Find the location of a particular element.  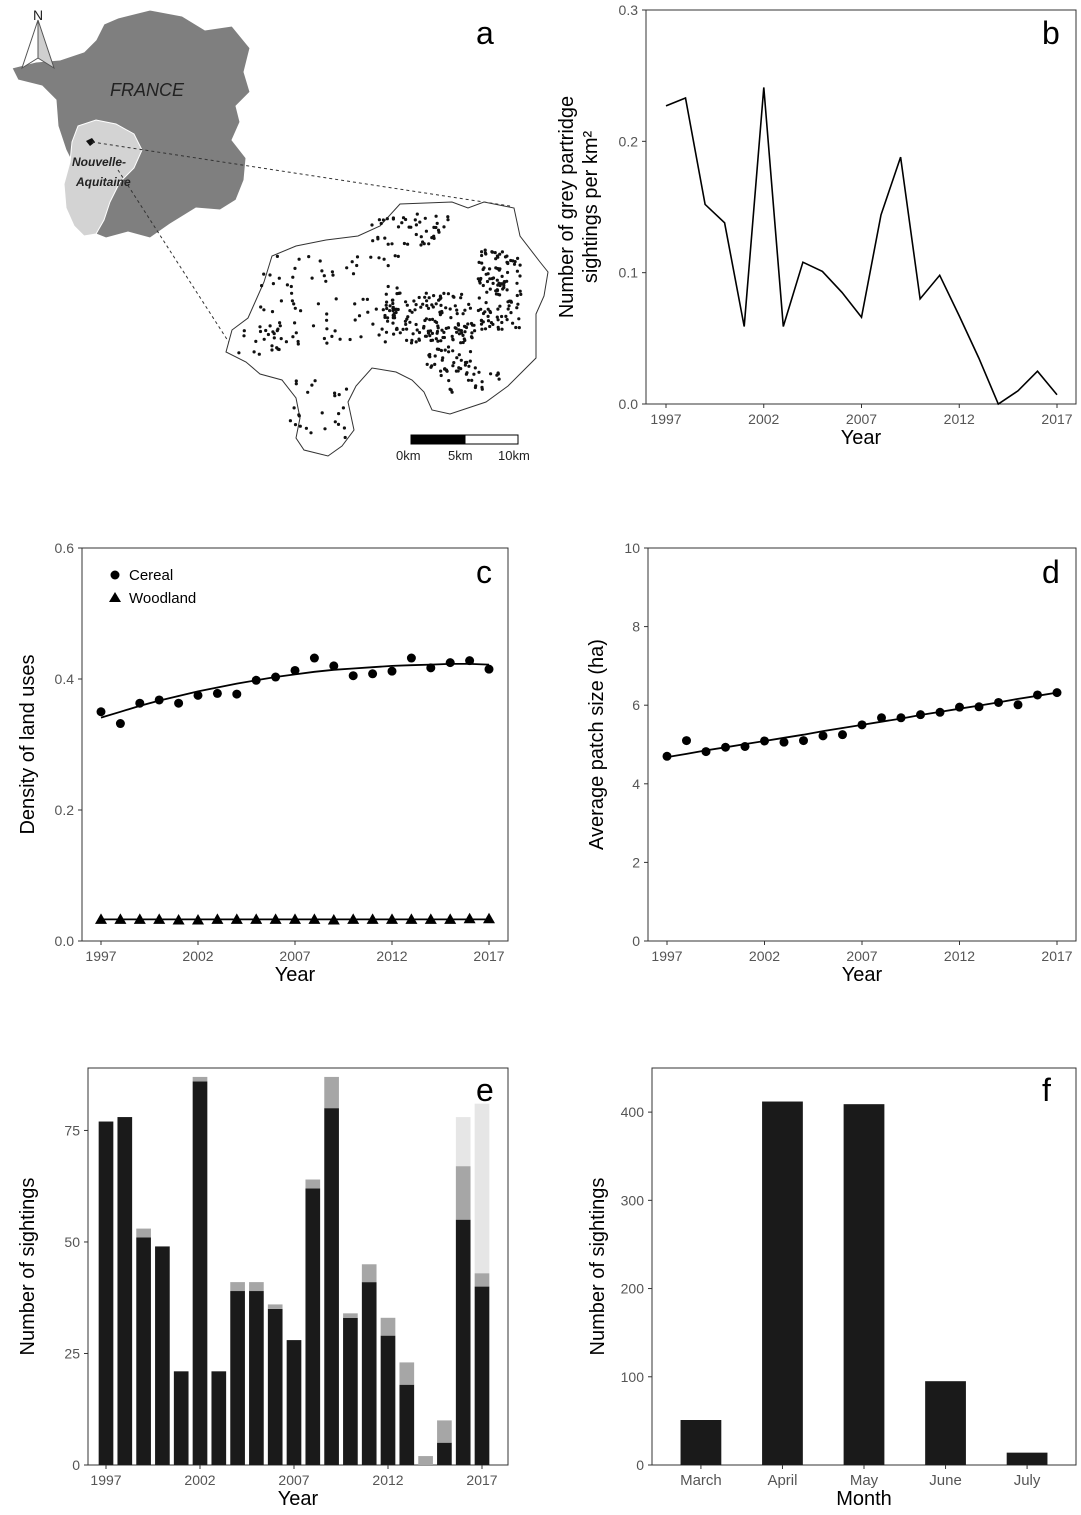

panel-letter-b: b is located at coordinates (1051, 33).